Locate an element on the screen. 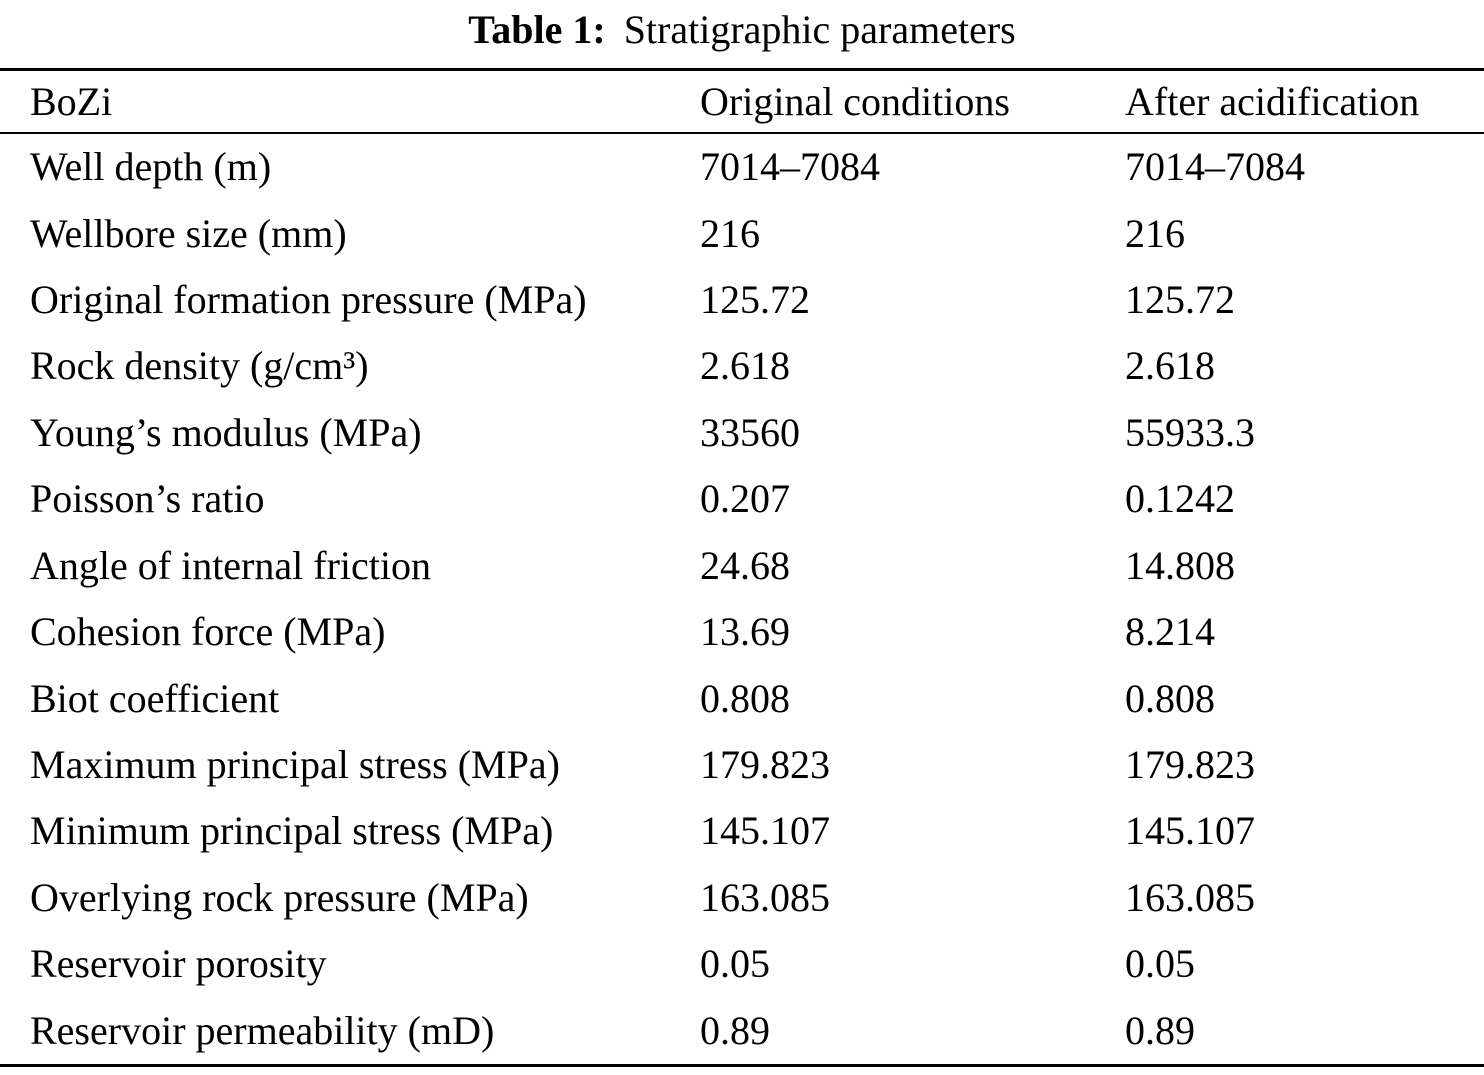 The width and height of the screenshot is (1484, 1075). parameter-cell: Well depth (m) is located at coordinates (151, 167).